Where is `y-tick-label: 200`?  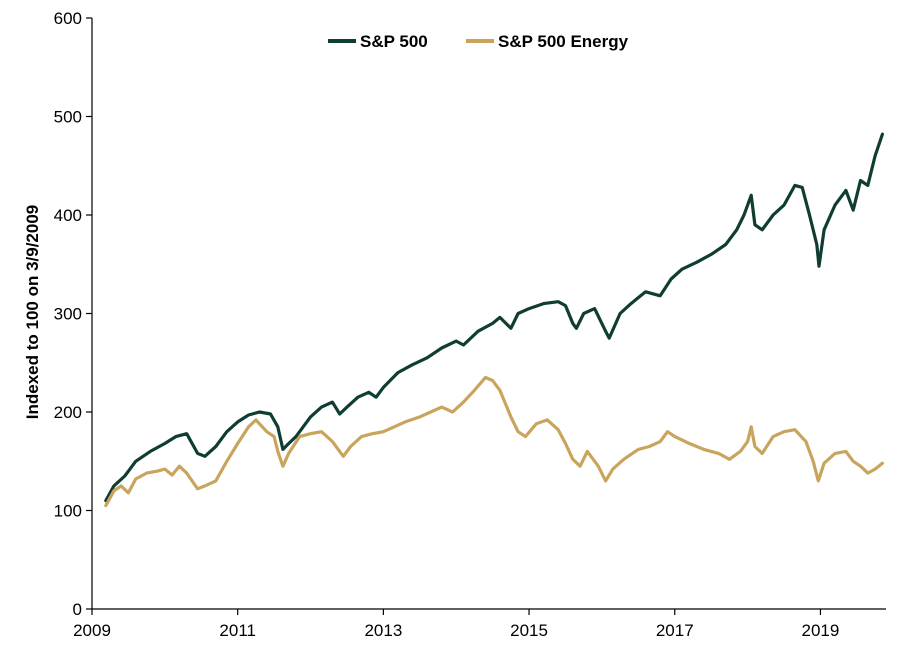 y-tick-label: 200 is located at coordinates (68, 412).